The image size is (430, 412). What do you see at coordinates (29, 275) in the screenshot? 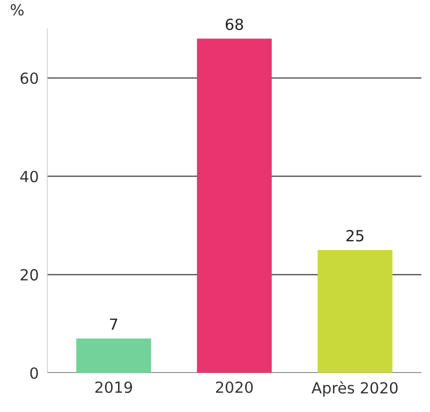
I see `y-tick-label: 20` at bounding box center [29, 275].